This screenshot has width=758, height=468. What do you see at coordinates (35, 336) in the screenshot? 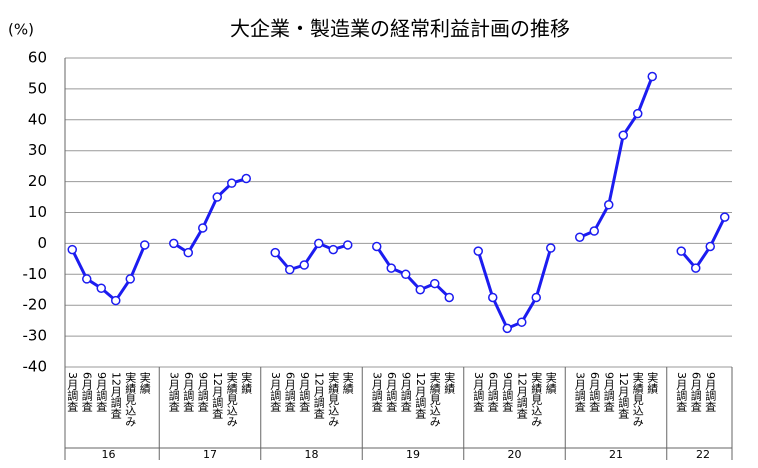
I see `y-tick-label: -30` at bounding box center [35, 336].